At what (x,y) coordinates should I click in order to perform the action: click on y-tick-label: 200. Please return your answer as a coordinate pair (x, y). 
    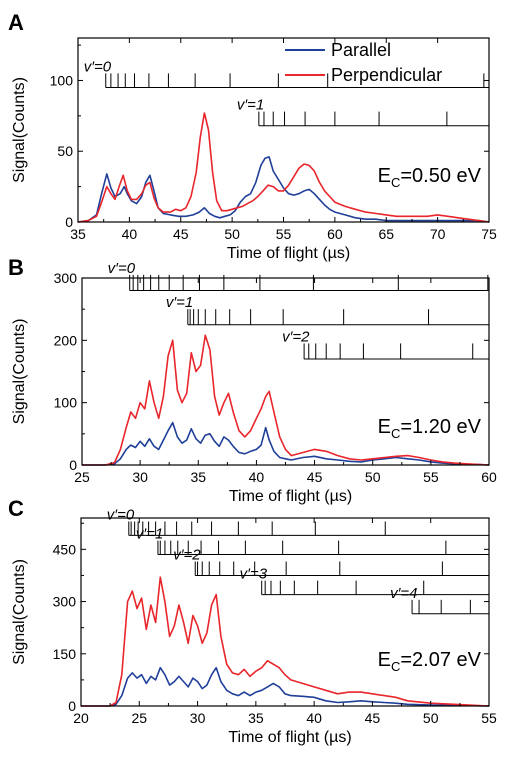
    Looking at the image, I should click on (66, 340).